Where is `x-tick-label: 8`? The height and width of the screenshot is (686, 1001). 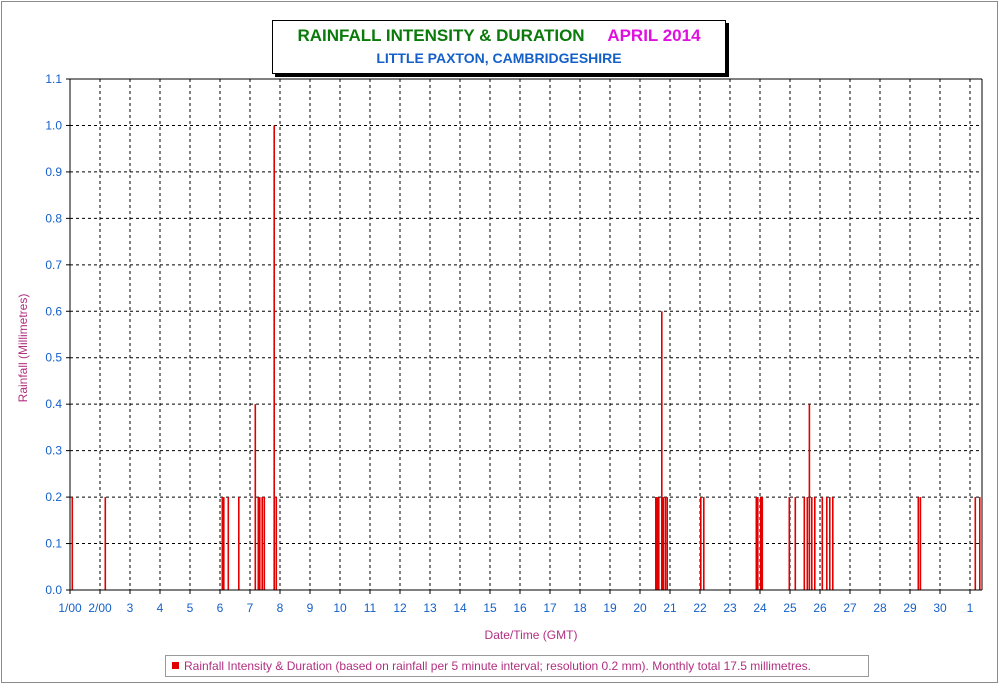
x-tick-label: 8 is located at coordinates (280, 608).